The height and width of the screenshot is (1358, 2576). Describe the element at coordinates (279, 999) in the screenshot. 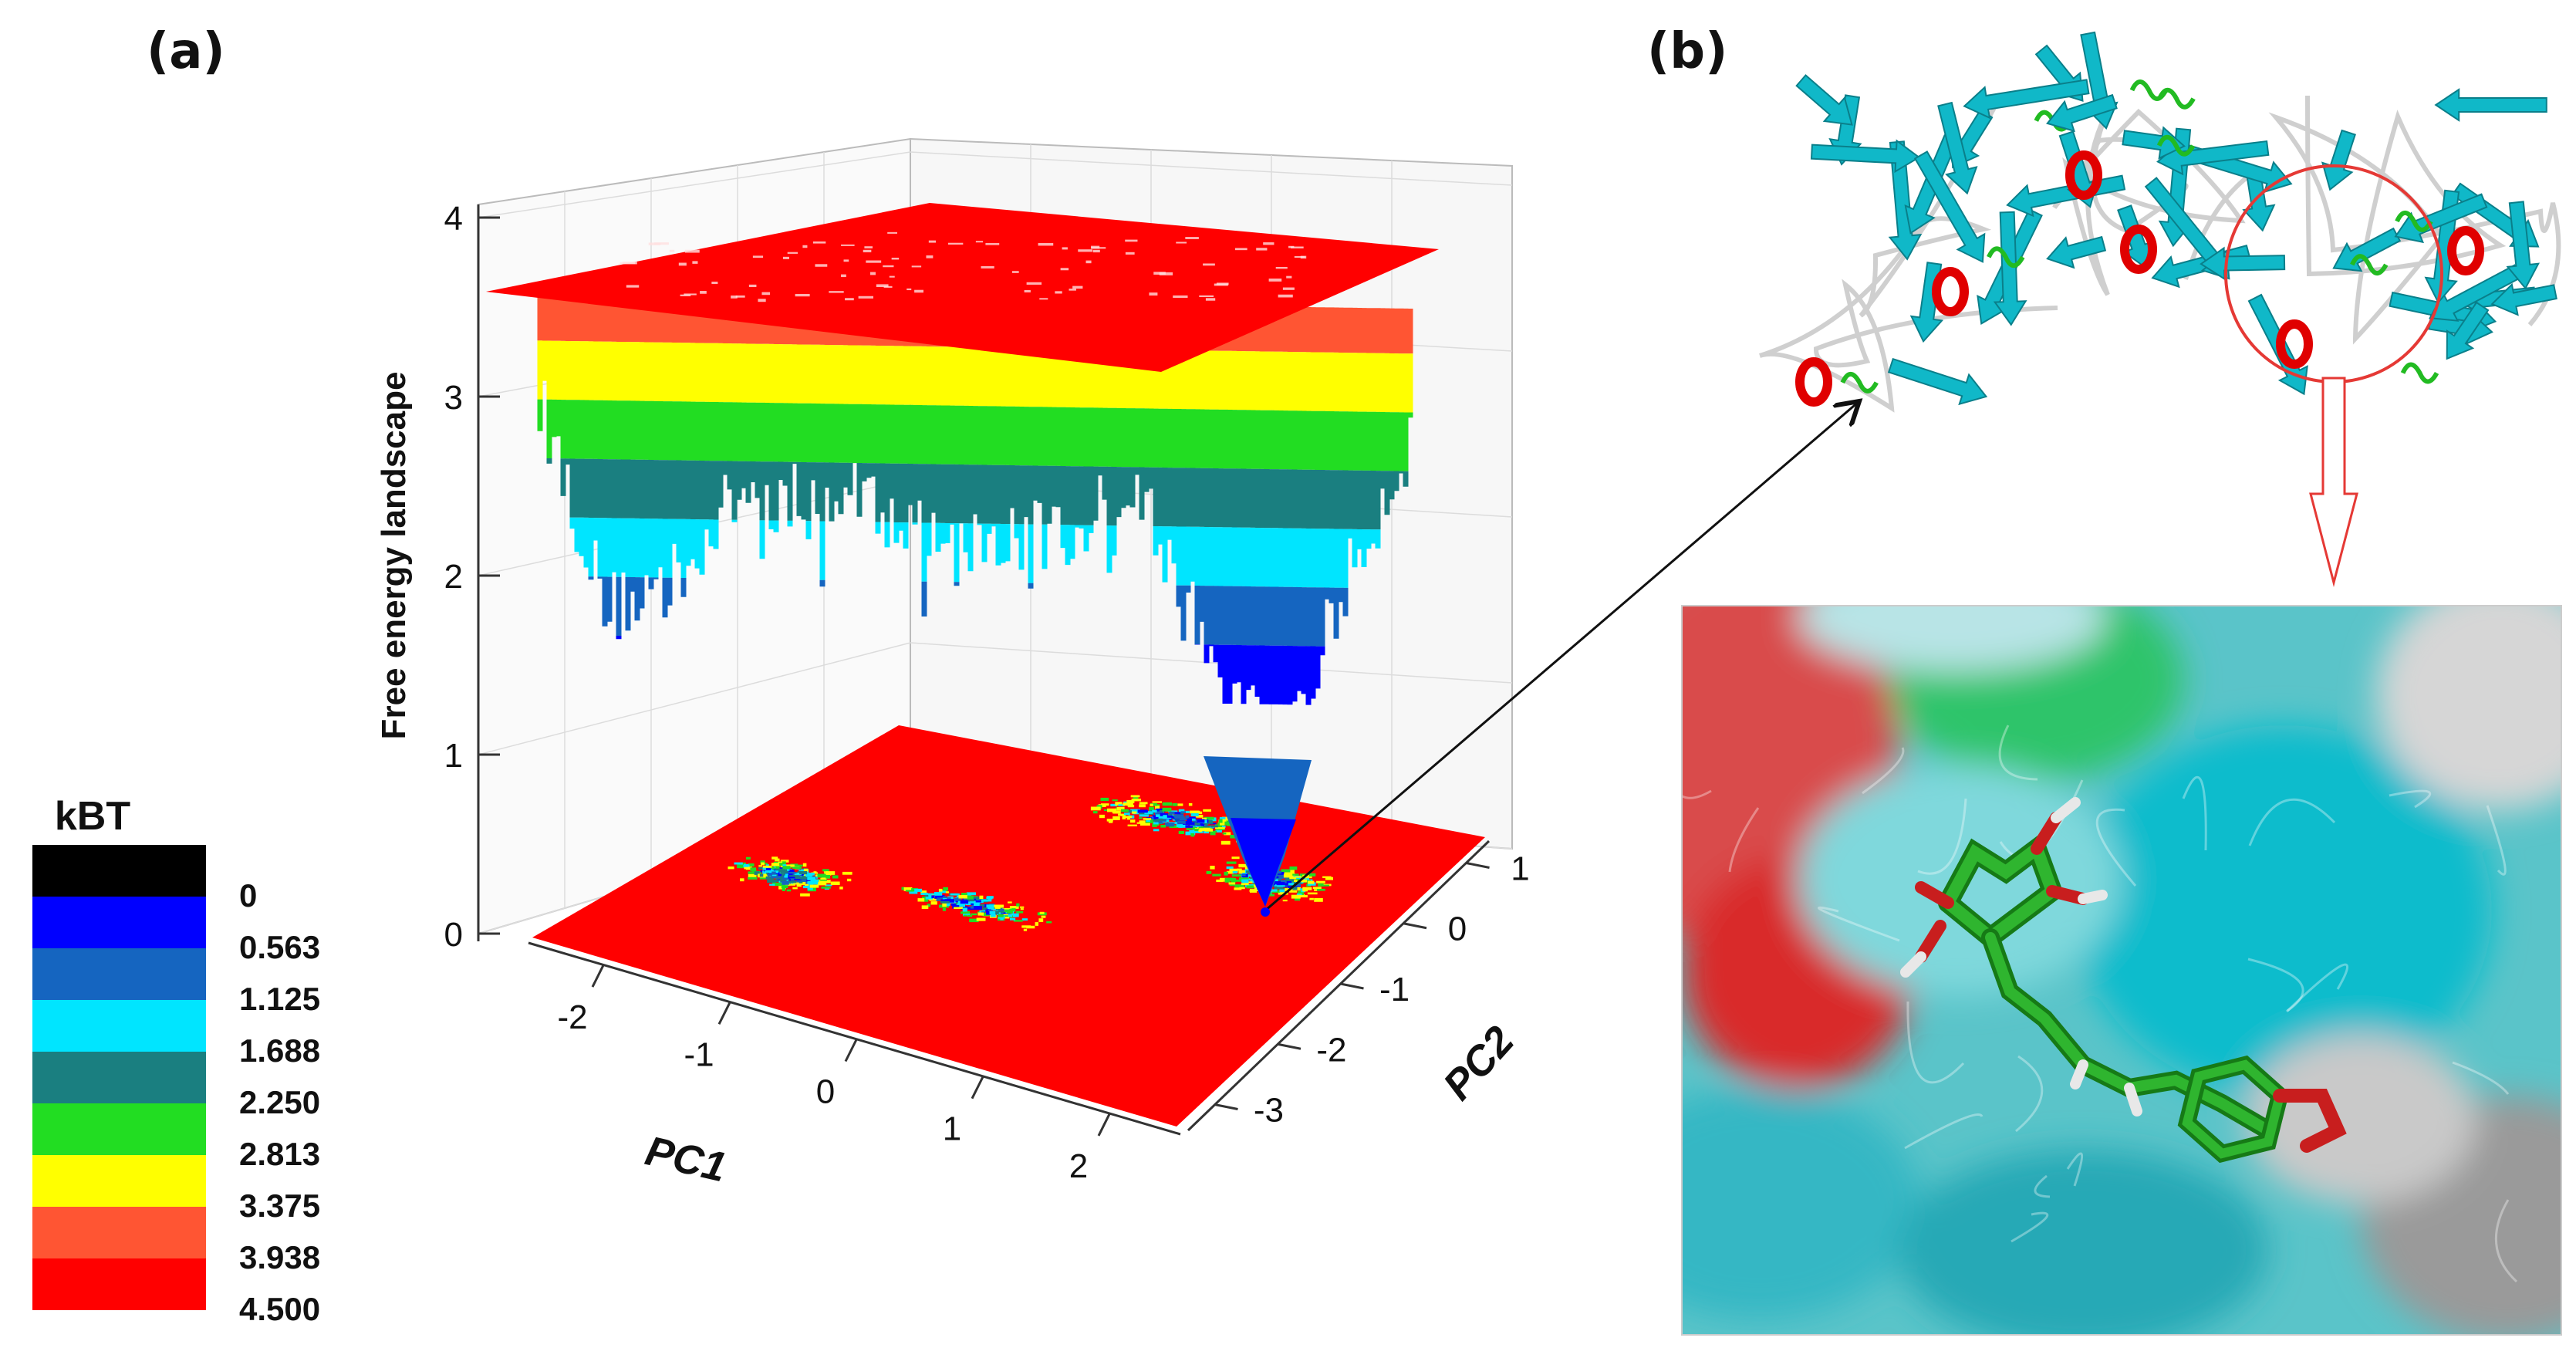

I see `colorbar-label: 1.125` at that location.